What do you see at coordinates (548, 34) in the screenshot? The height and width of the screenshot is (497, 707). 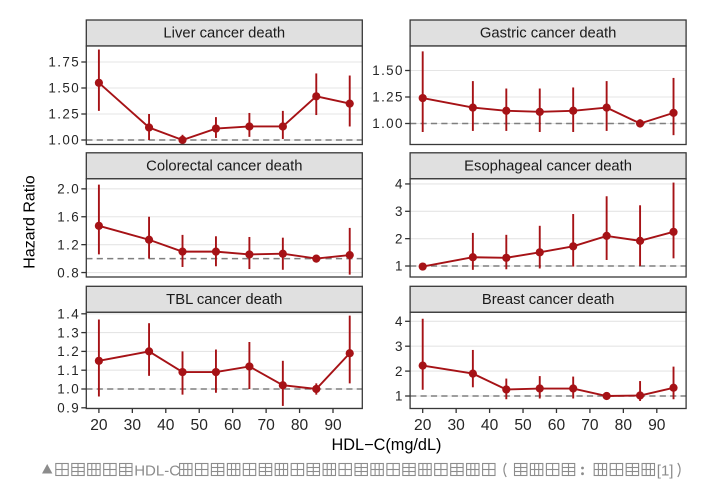 I see `svg-text: Gastric cancer death` at bounding box center [548, 34].